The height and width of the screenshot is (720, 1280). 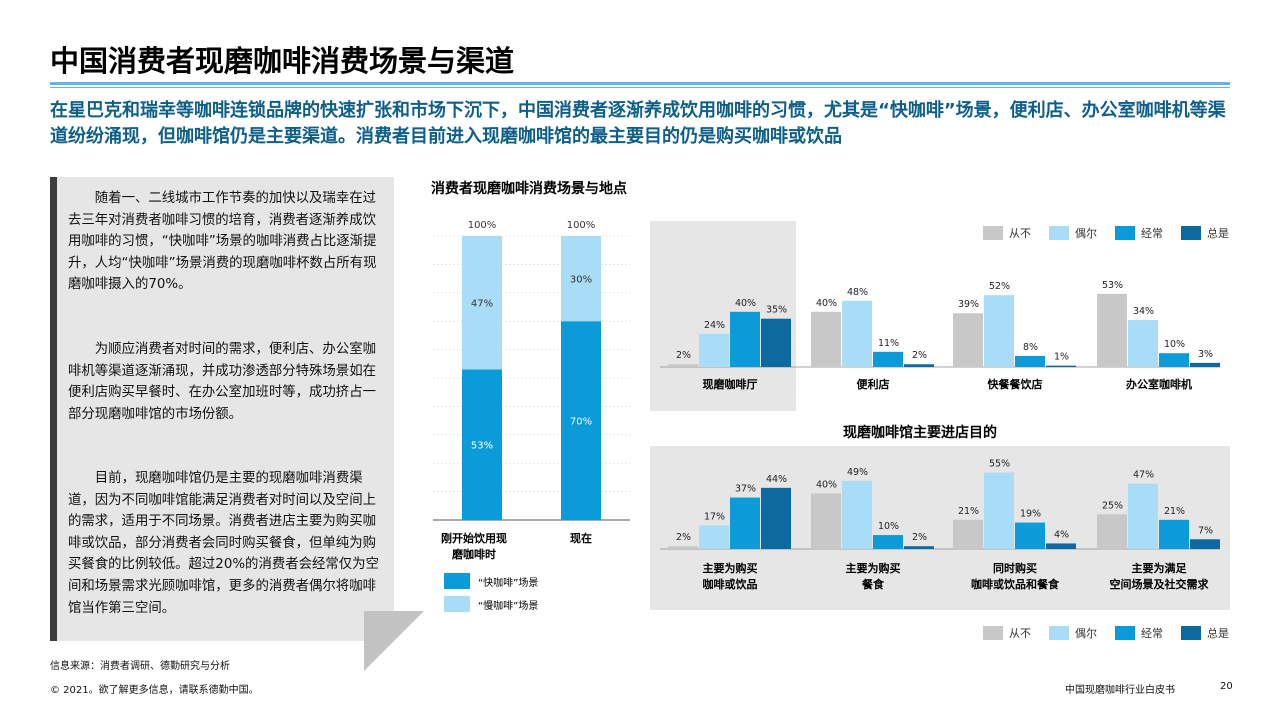 I want to click on bar-value-label: 44%, so click(x=776, y=479).